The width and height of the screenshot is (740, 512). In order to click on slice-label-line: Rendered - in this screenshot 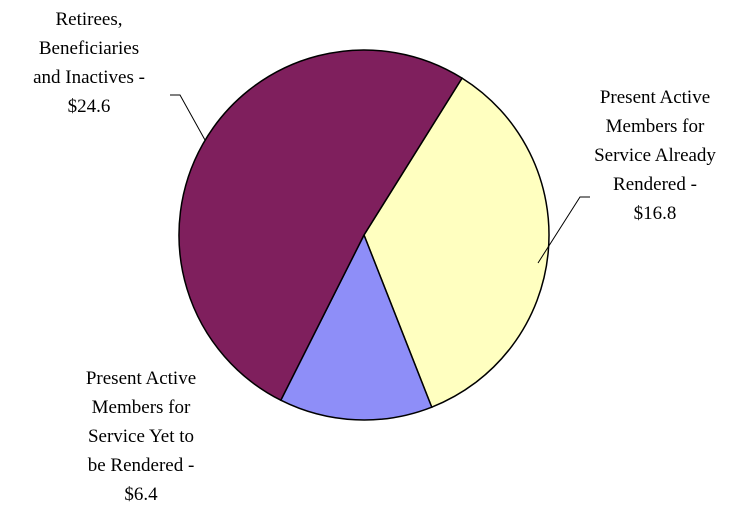, I will do `click(655, 184)`.